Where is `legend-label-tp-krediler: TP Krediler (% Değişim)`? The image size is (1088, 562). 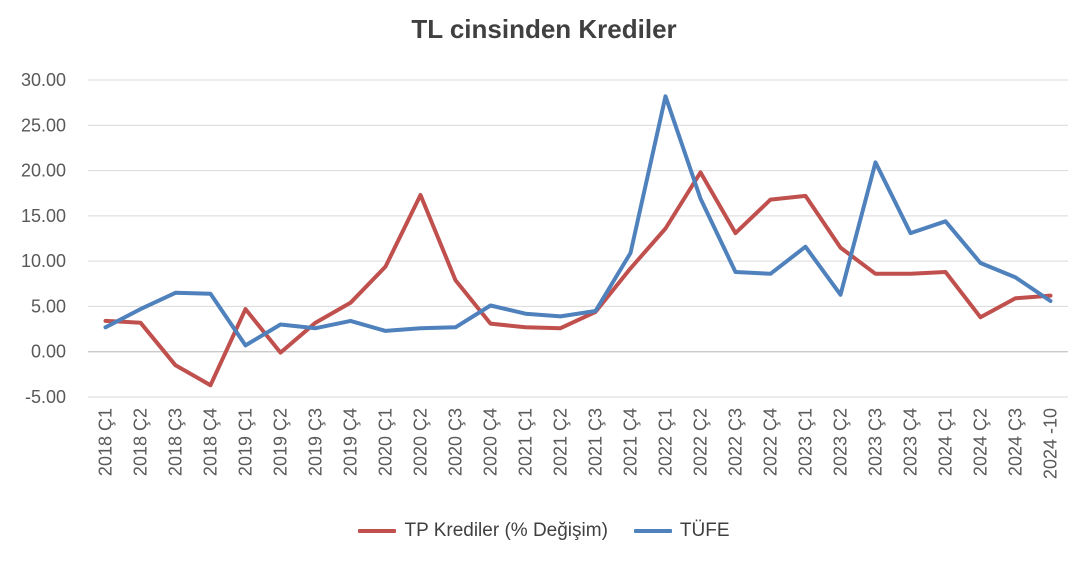 legend-label-tp-krediler: TP Krediler (% Değişim) is located at coordinates (506, 530).